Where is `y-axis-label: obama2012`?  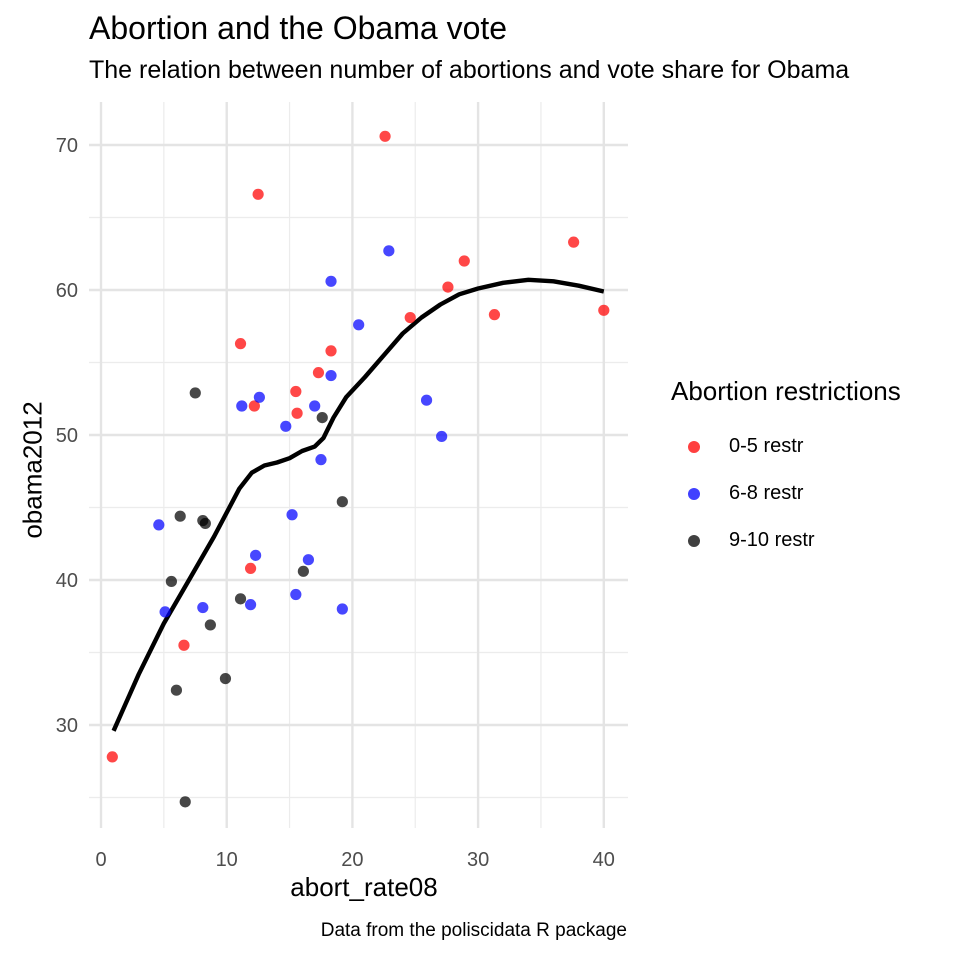 y-axis-label: obama2012 is located at coordinates (33, 469).